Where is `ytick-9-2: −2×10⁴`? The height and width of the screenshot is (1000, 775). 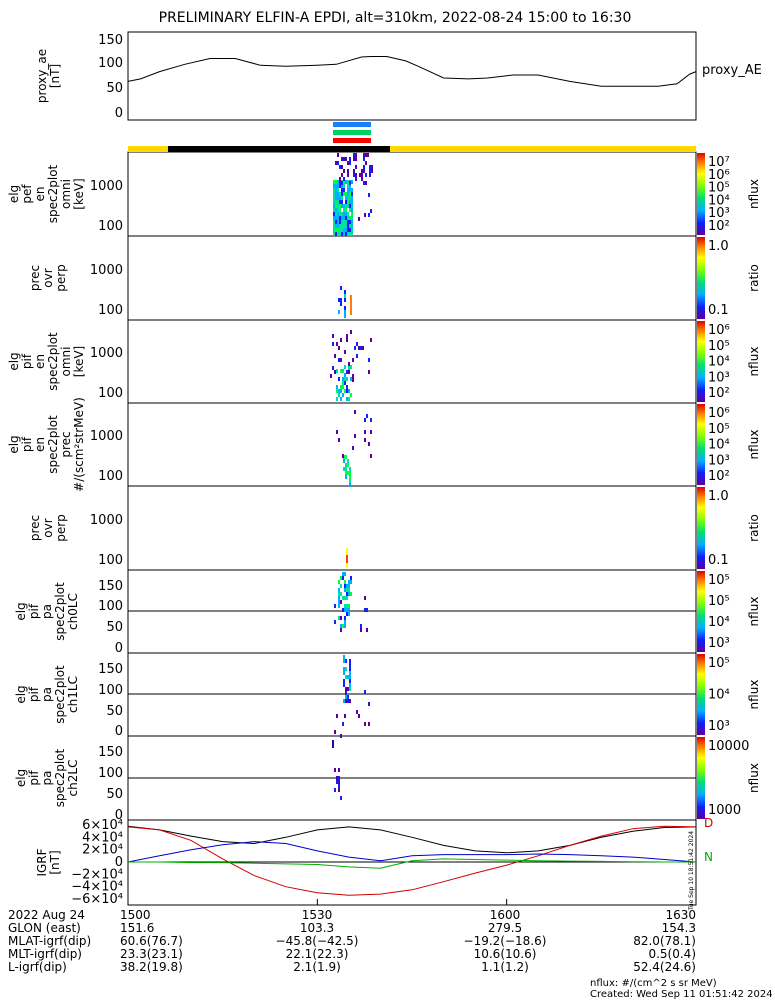
ytick-9-2: −2×10⁴ is located at coordinates (97, 874).